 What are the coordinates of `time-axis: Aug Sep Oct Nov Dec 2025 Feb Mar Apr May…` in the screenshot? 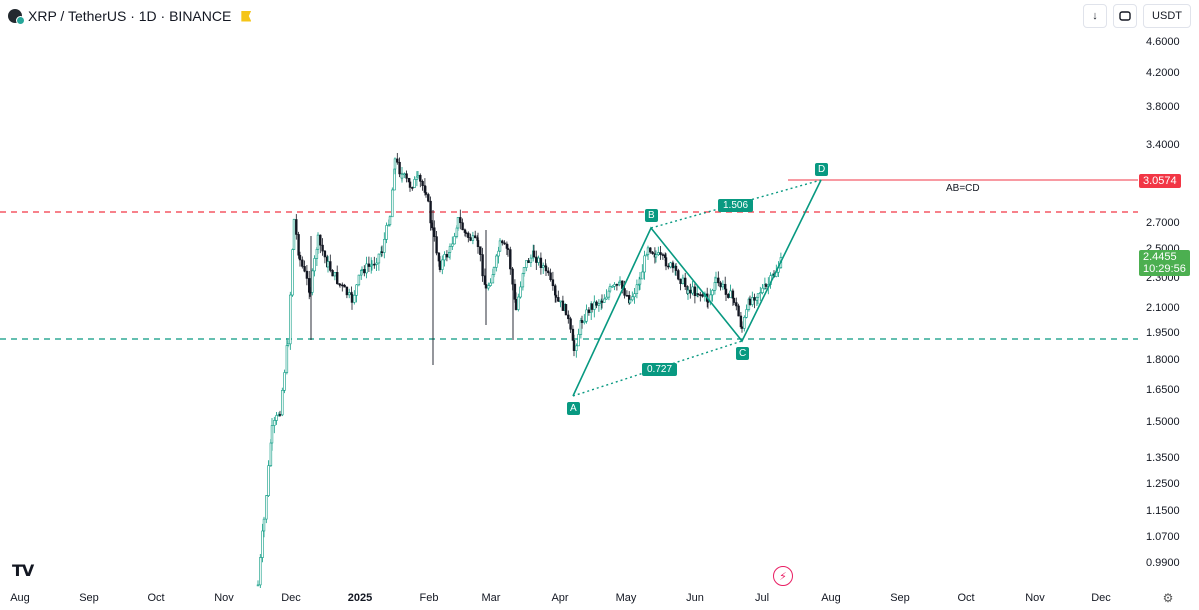 It's located at (569, 599).